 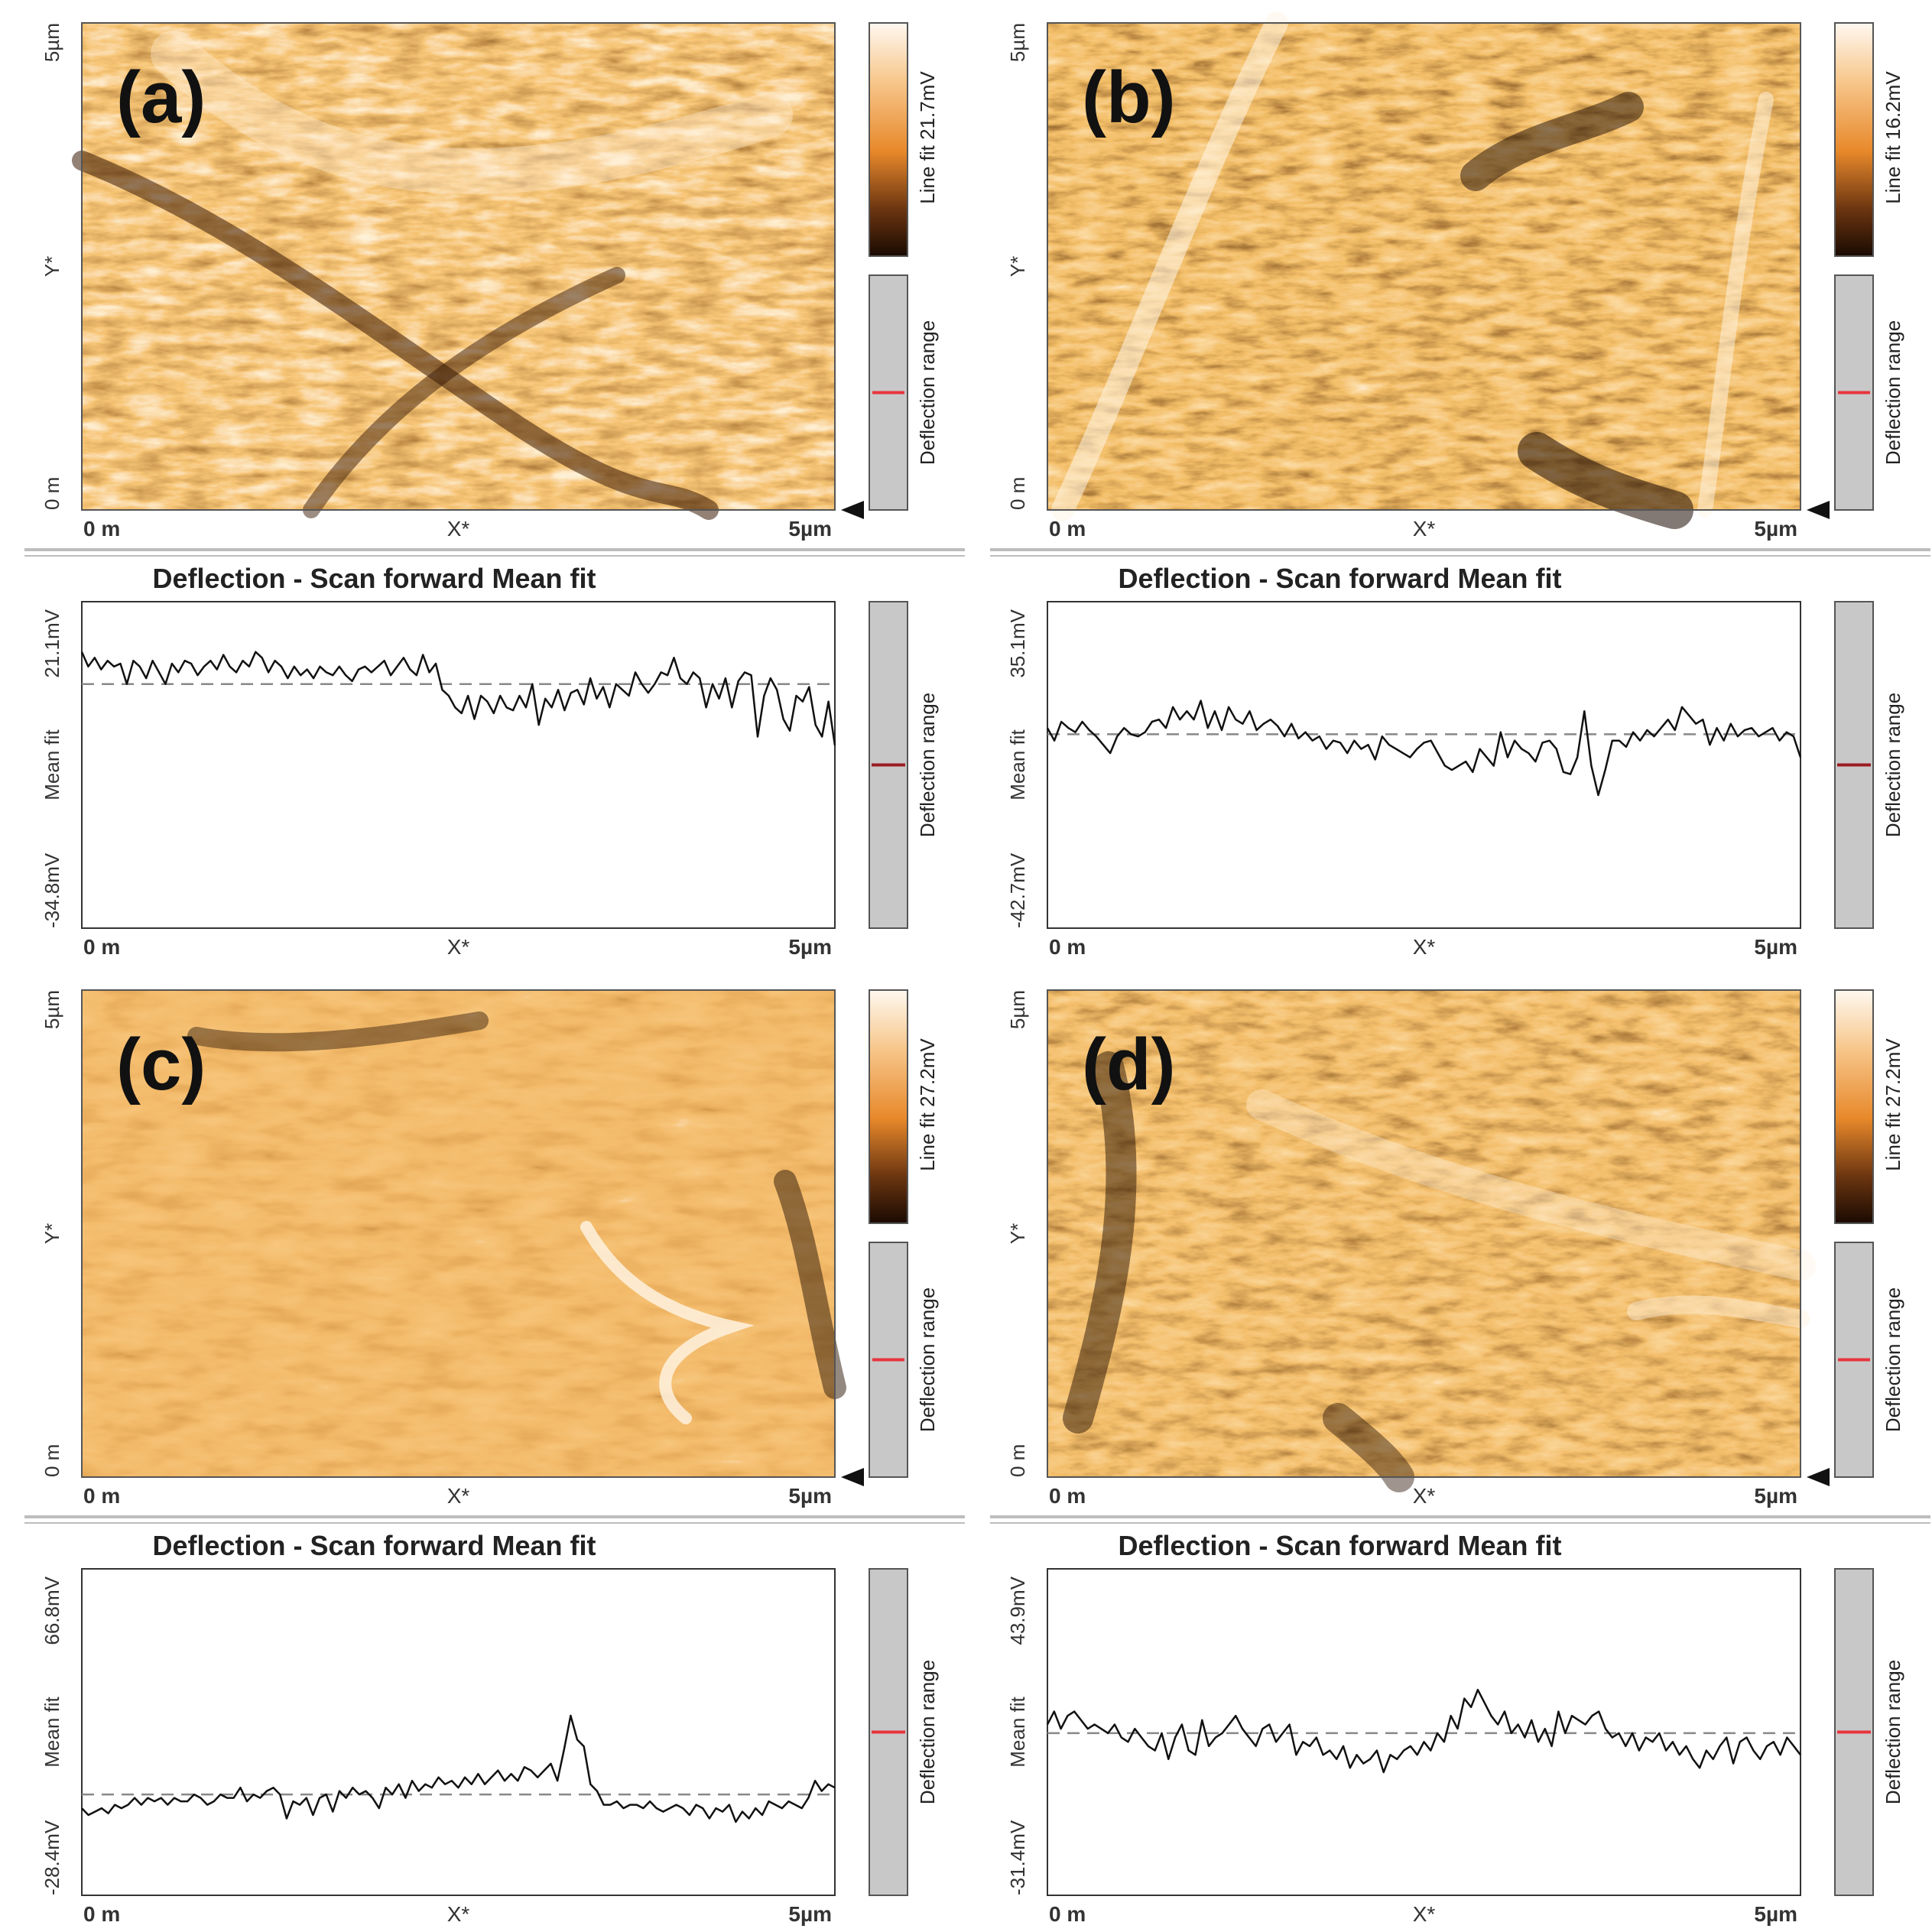 I want to click on panel-label: (d), so click(x=1129, y=1065).